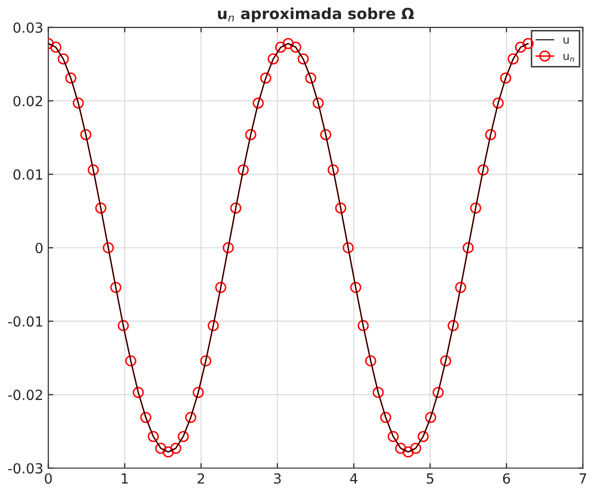  I want to click on y-tick-label: 0.02, so click(27, 101).